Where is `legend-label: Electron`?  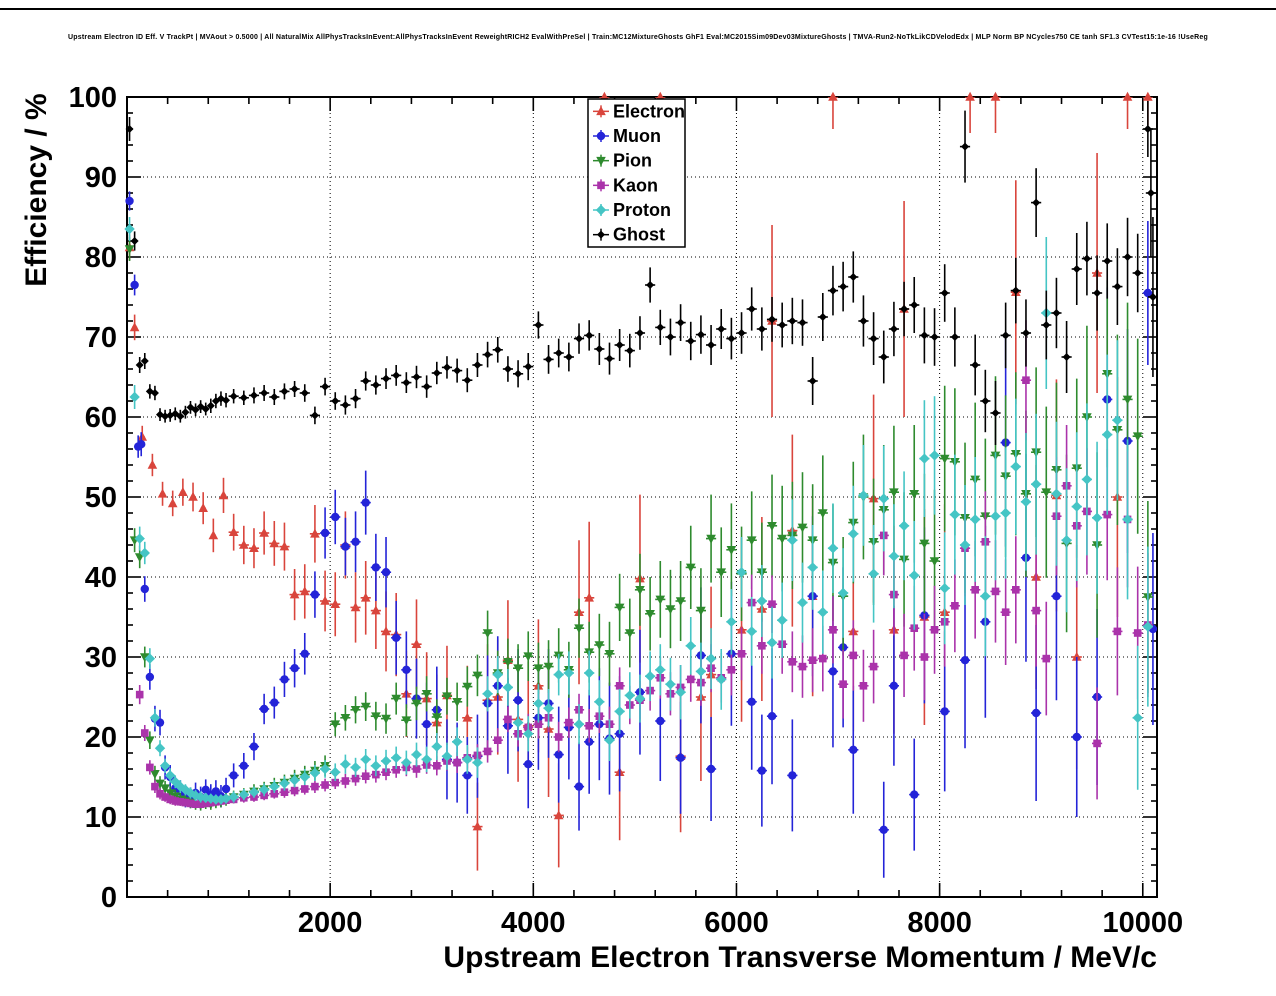
legend-label: Electron is located at coordinates (649, 111).